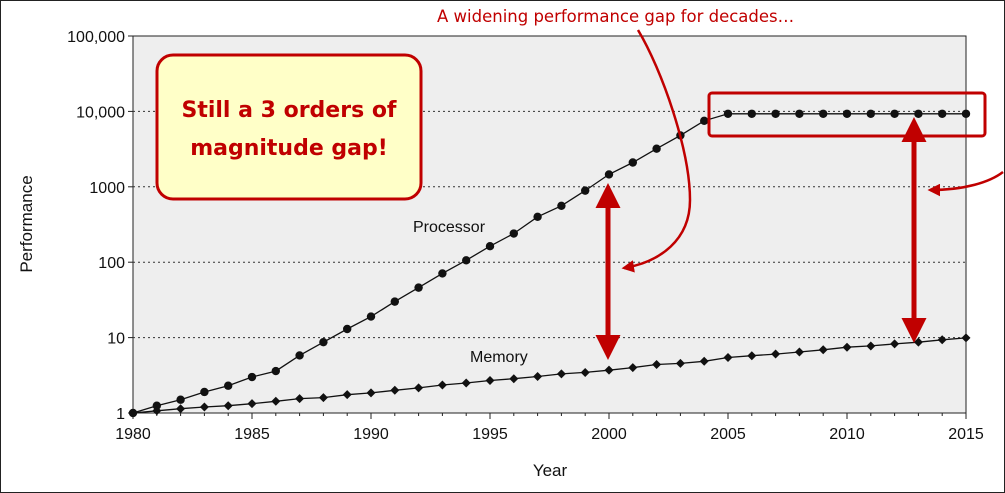 The height and width of the screenshot is (493, 1005). Describe the element at coordinates (490, 434) in the screenshot. I see `x-tick-label-1995: 1995` at that location.